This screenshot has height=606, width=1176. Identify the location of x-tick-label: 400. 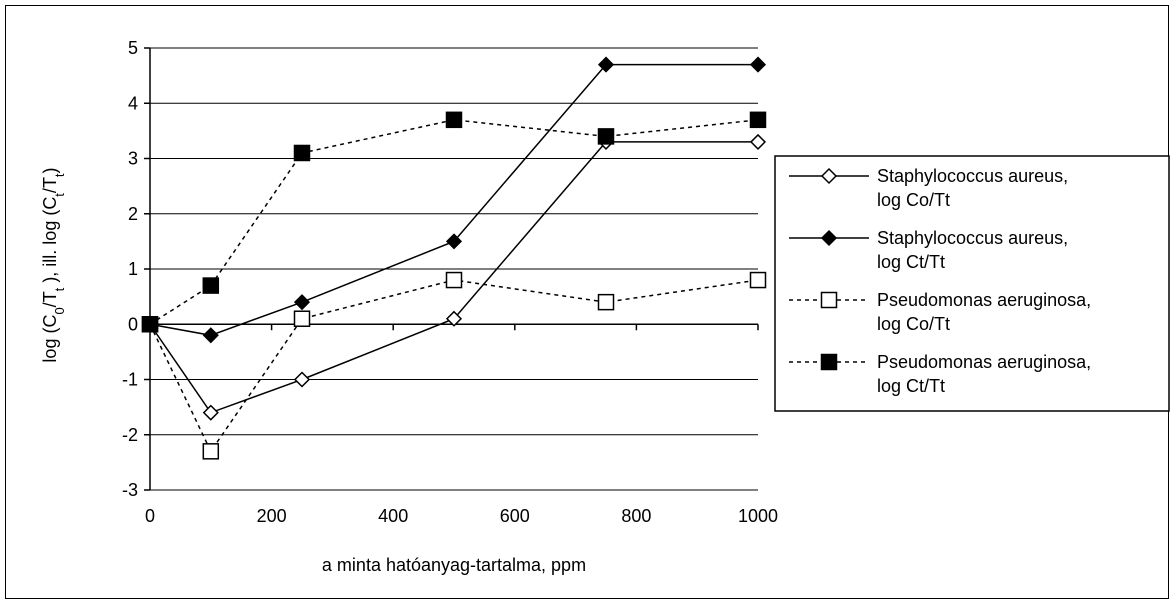
(393, 516).